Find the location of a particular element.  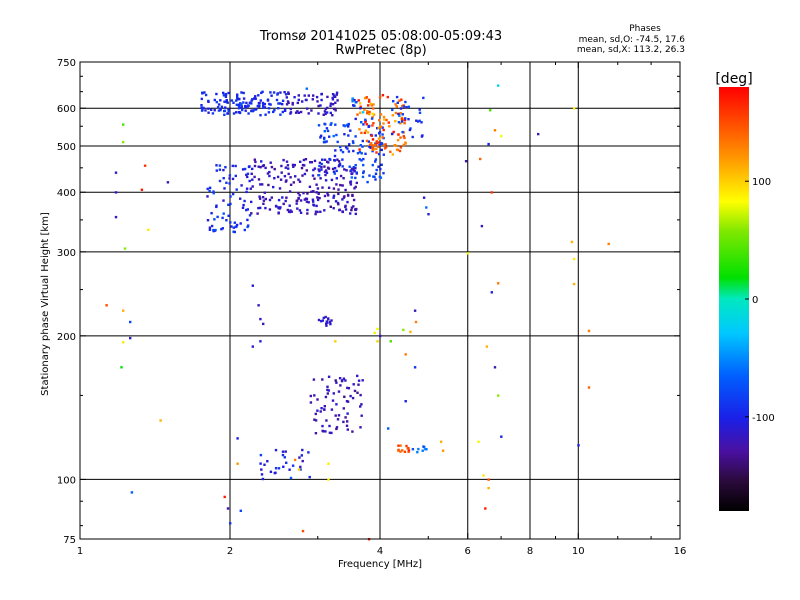

colorbar-ticks: 100 0 -100 is located at coordinates (760, 300).